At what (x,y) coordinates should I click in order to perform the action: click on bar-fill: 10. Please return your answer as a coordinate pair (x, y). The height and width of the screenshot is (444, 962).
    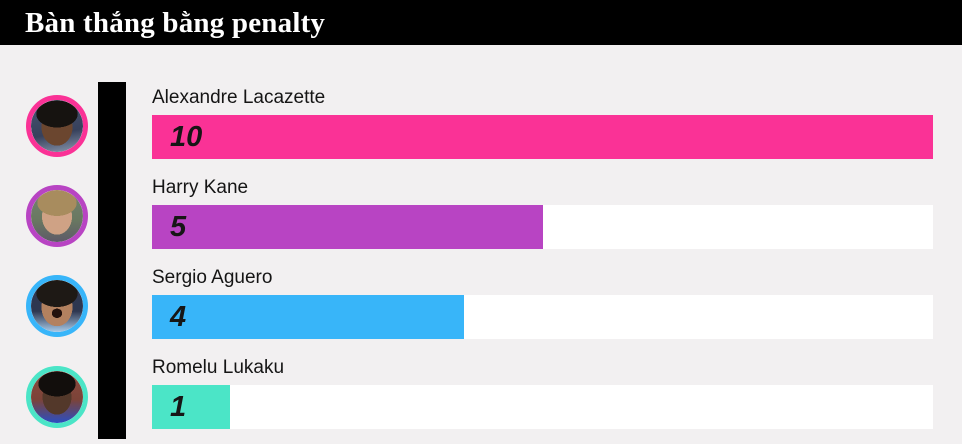
    Looking at the image, I should click on (542, 137).